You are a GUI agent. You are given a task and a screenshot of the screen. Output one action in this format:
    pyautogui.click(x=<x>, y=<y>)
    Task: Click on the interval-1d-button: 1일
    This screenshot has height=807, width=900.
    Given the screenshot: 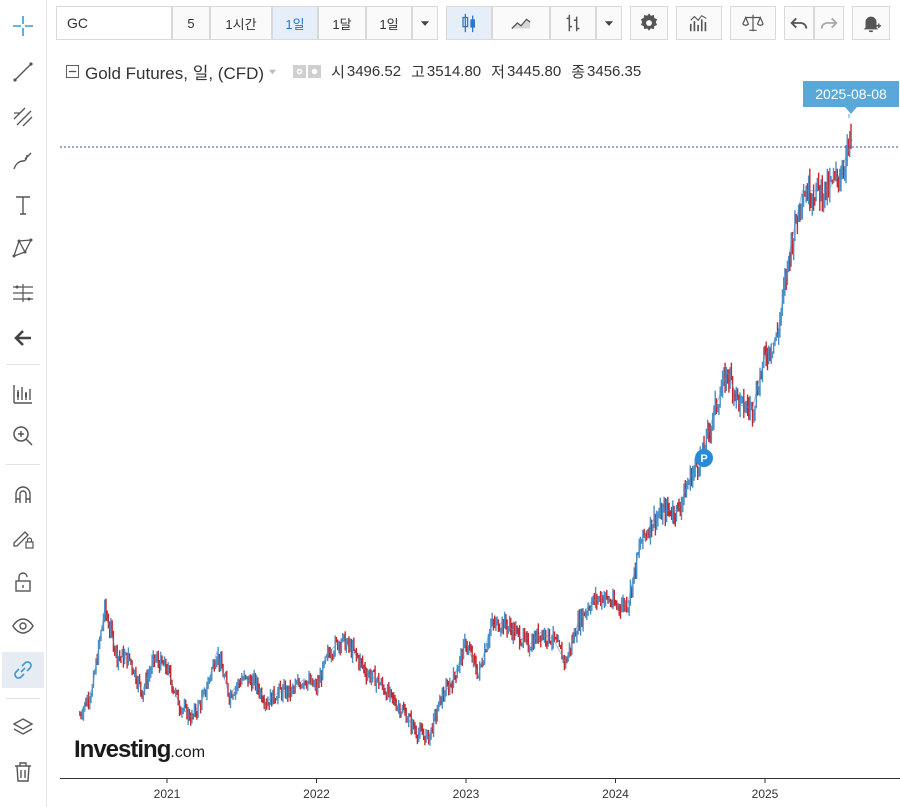 What is the action you would take?
    pyautogui.click(x=295, y=23)
    